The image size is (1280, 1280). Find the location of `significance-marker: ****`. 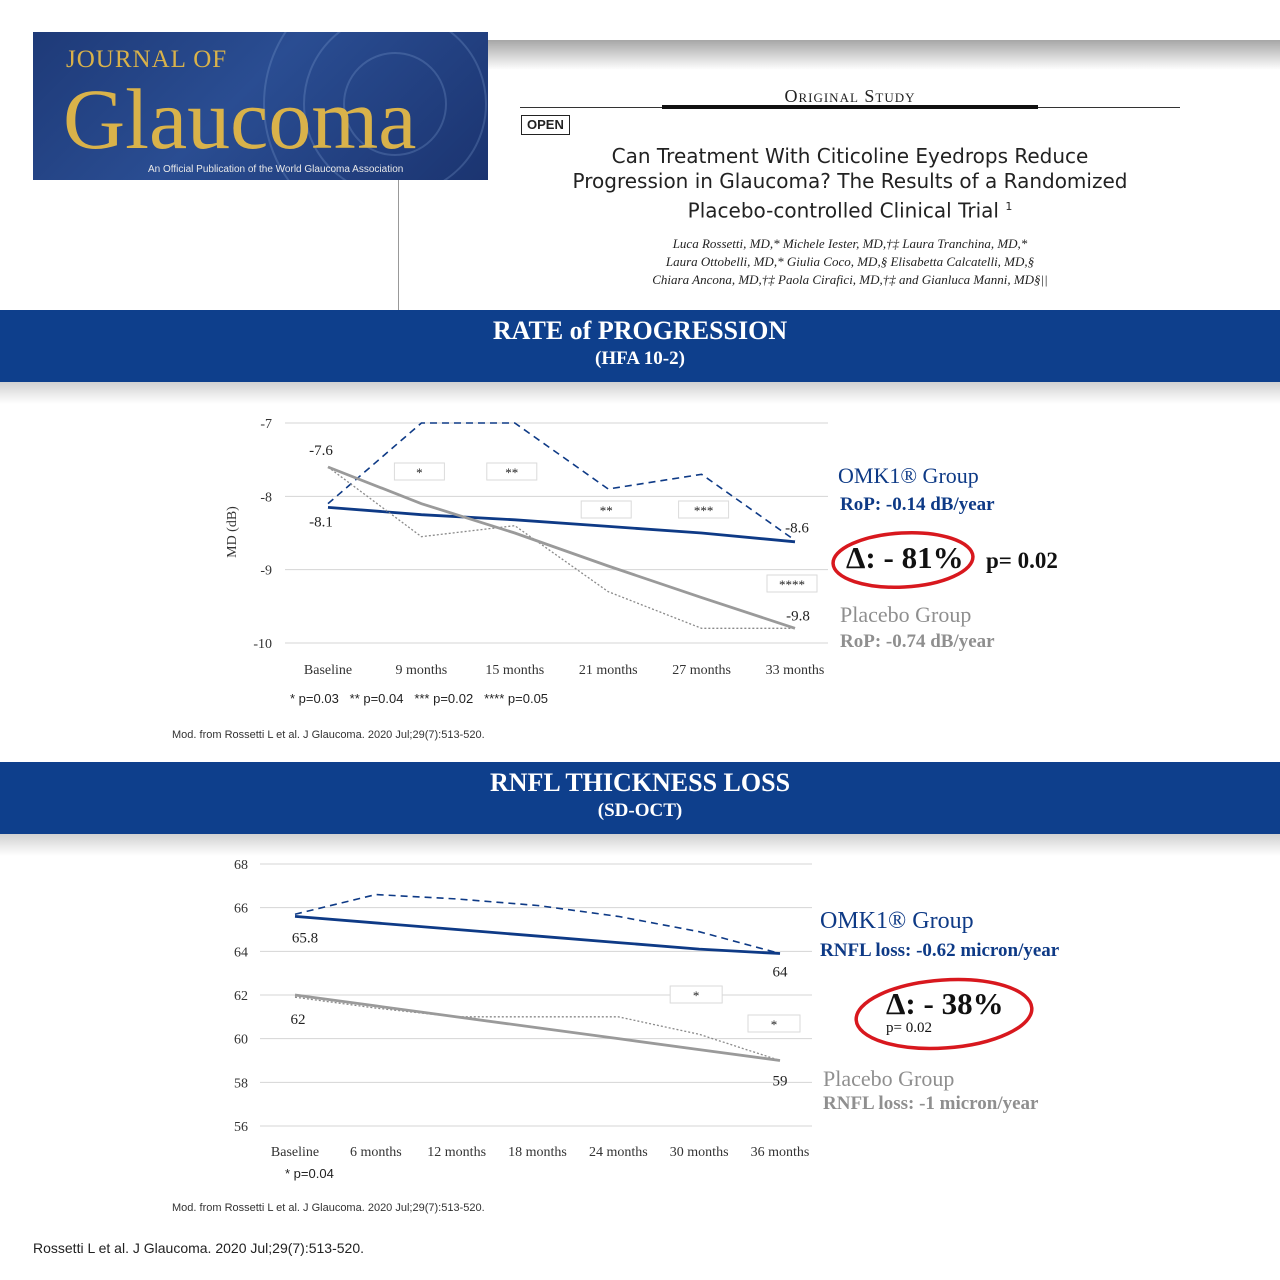

significance-marker: **** is located at coordinates (792, 584).